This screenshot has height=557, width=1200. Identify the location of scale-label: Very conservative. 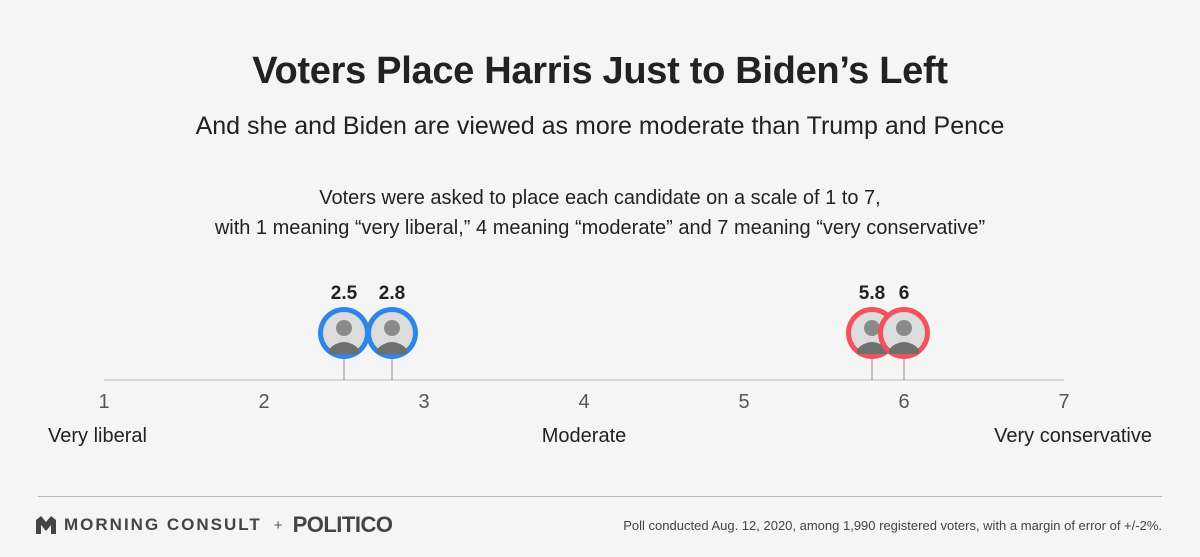
(1073, 436).